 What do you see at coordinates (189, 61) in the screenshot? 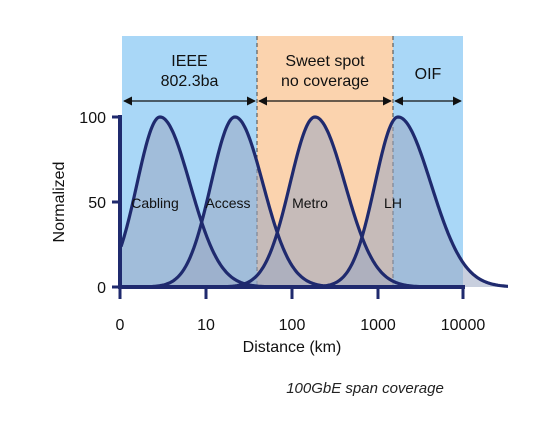
I see `region-label: IEEE` at bounding box center [189, 61].